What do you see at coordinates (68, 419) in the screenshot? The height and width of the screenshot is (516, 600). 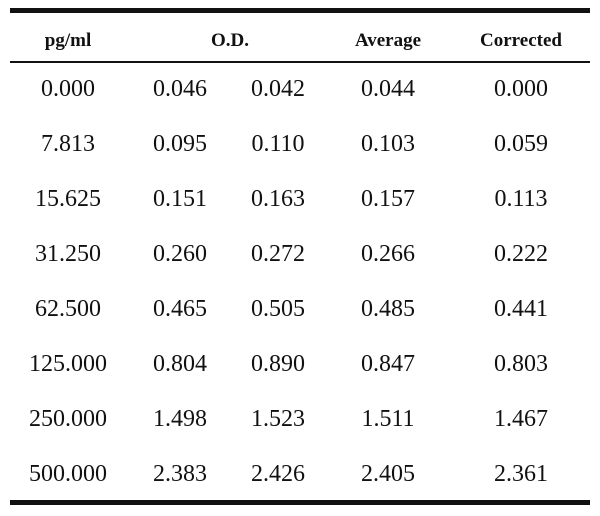 I see `cell-pg-ml: 250.000` at bounding box center [68, 419].